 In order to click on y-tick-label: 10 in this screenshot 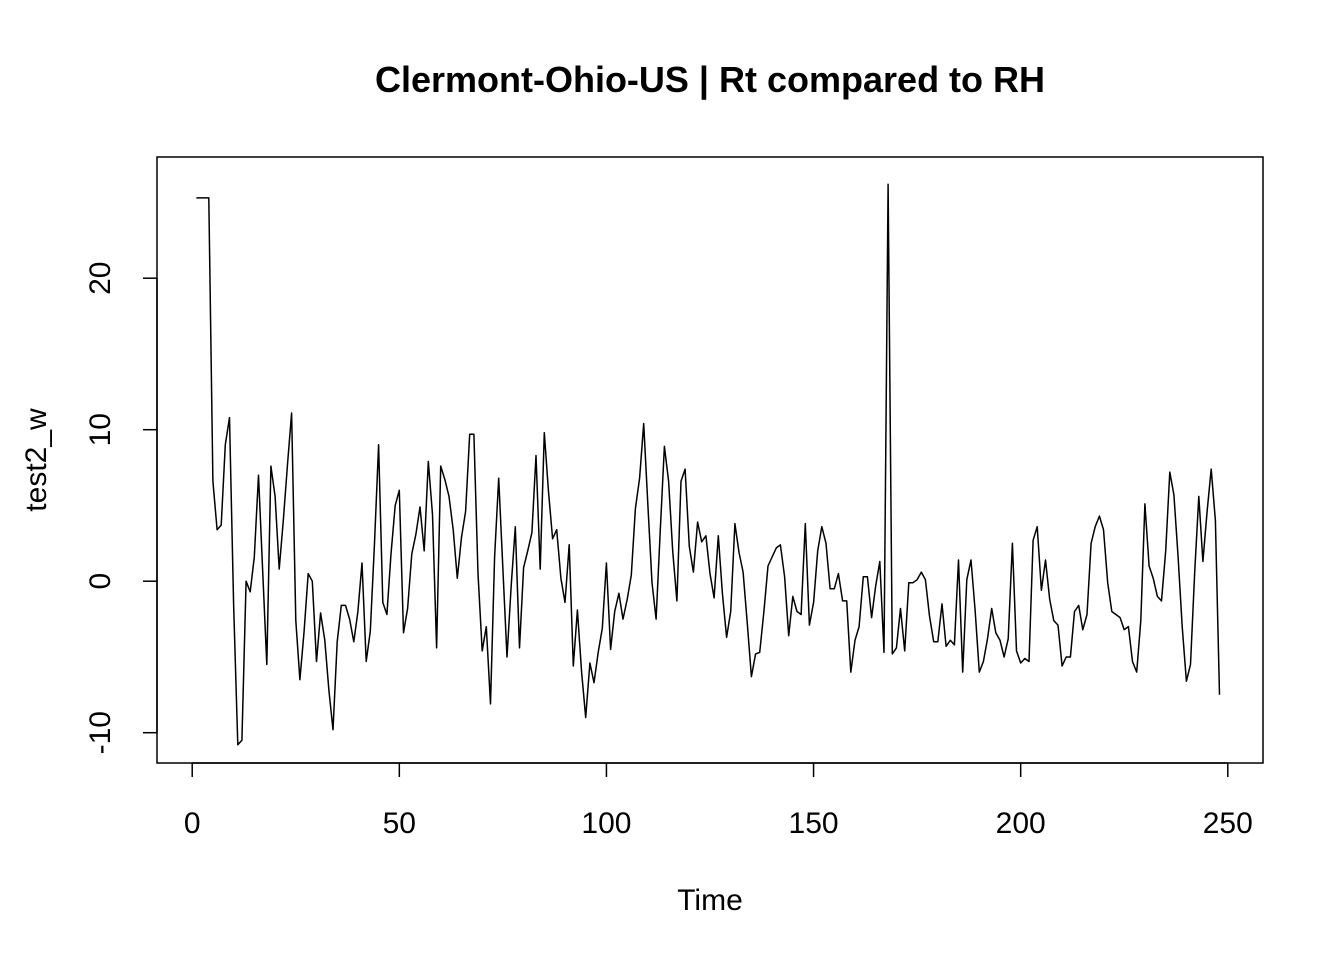, I will do `click(100, 429)`.